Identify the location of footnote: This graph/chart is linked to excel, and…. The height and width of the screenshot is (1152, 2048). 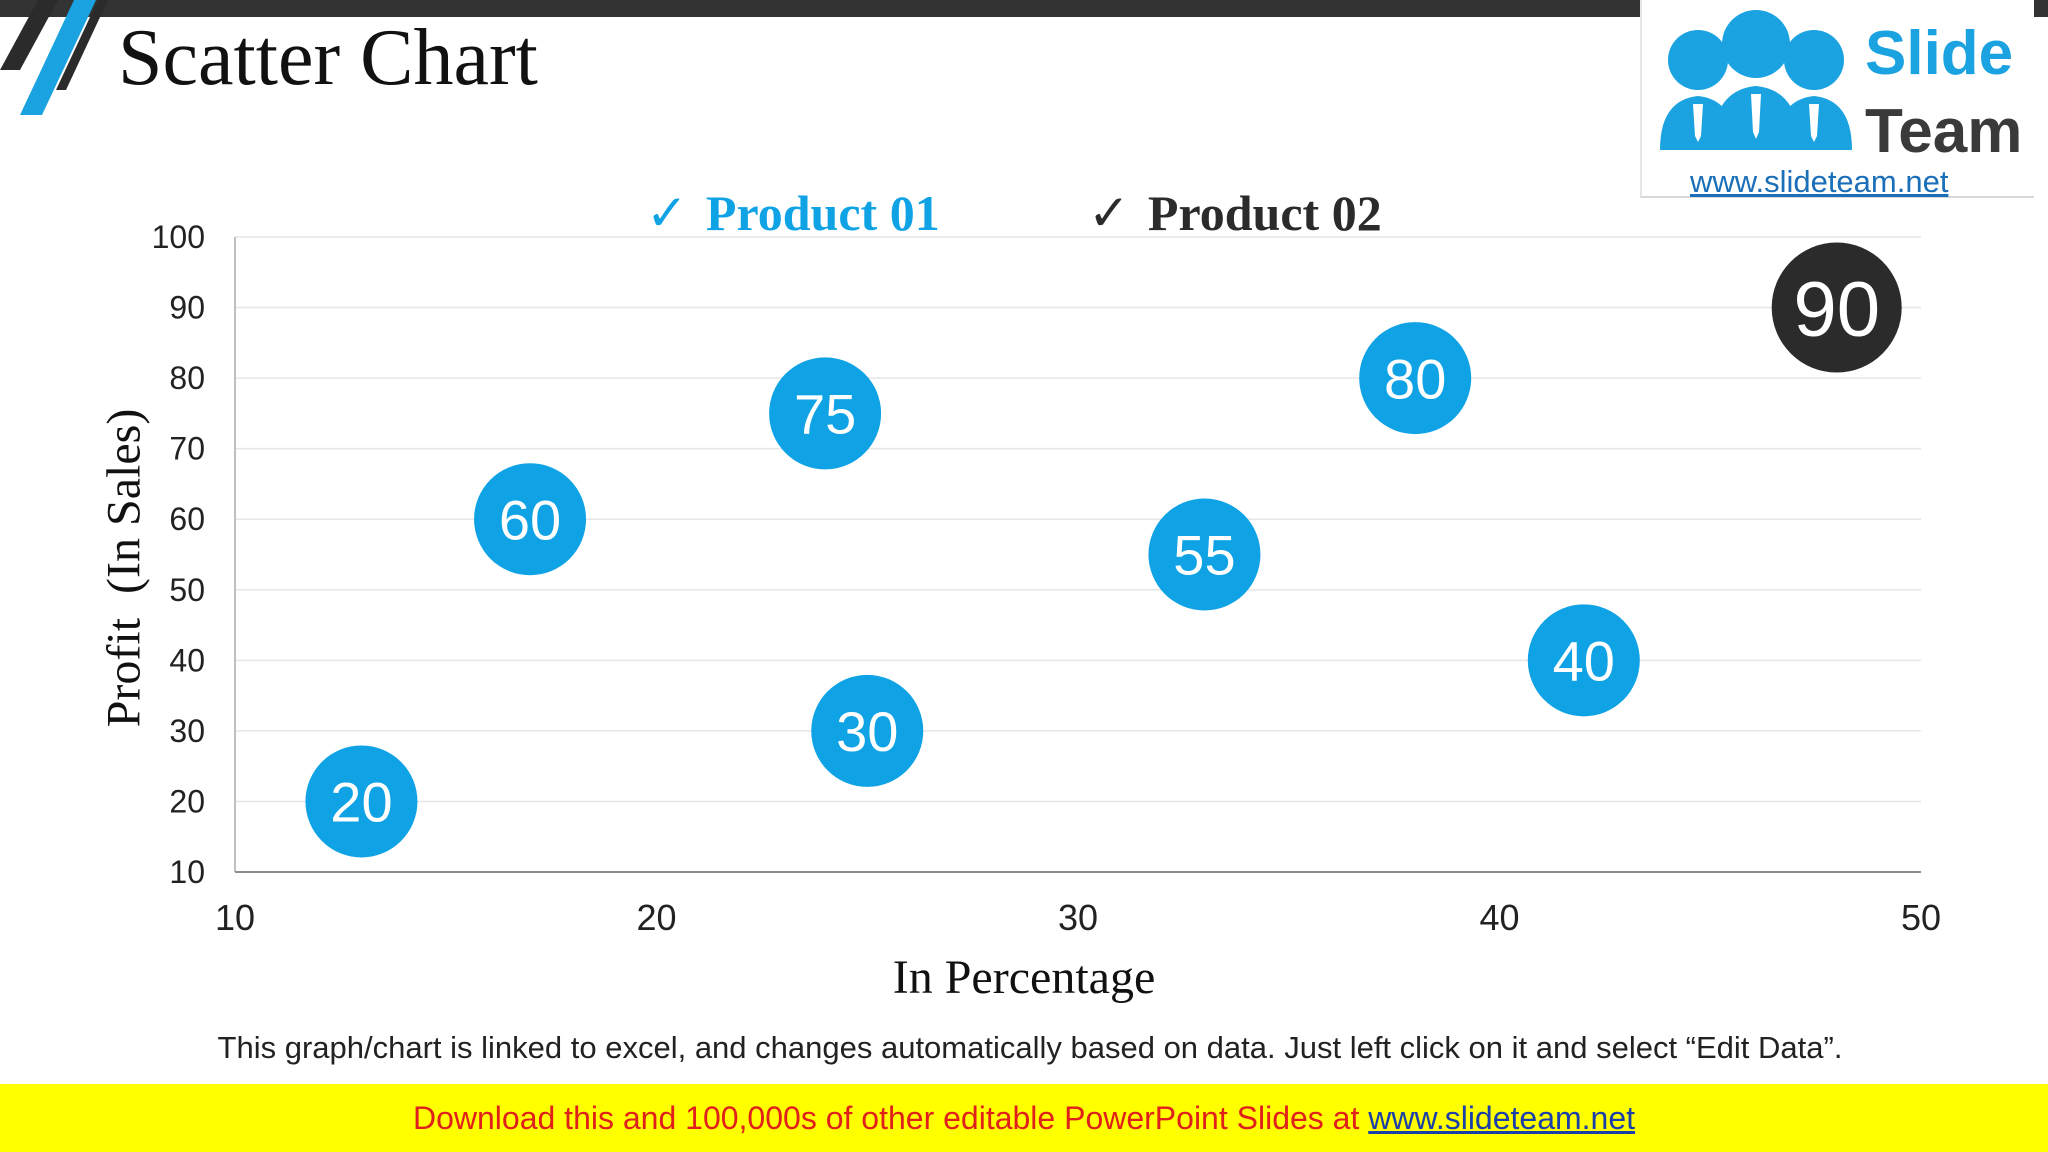
(1030, 1047).